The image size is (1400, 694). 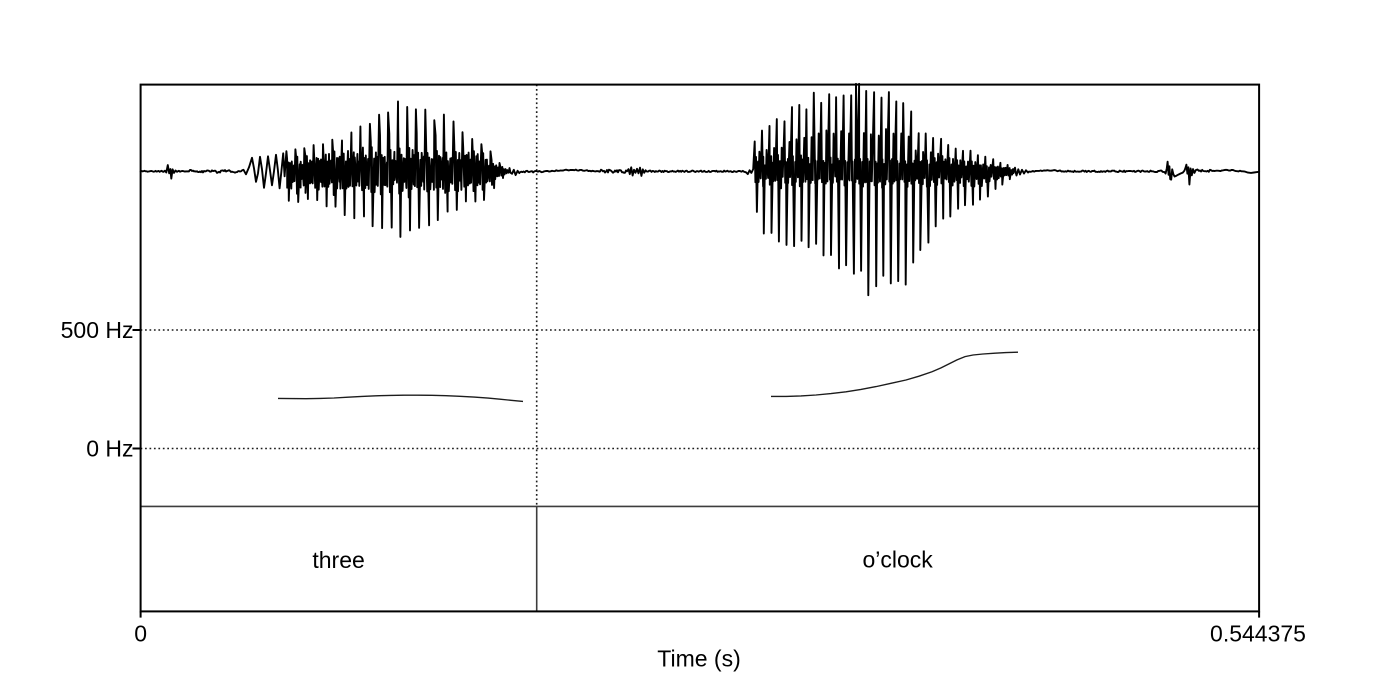 I want to click on svg-text: 0.544375, so click(x=1258, y=633).